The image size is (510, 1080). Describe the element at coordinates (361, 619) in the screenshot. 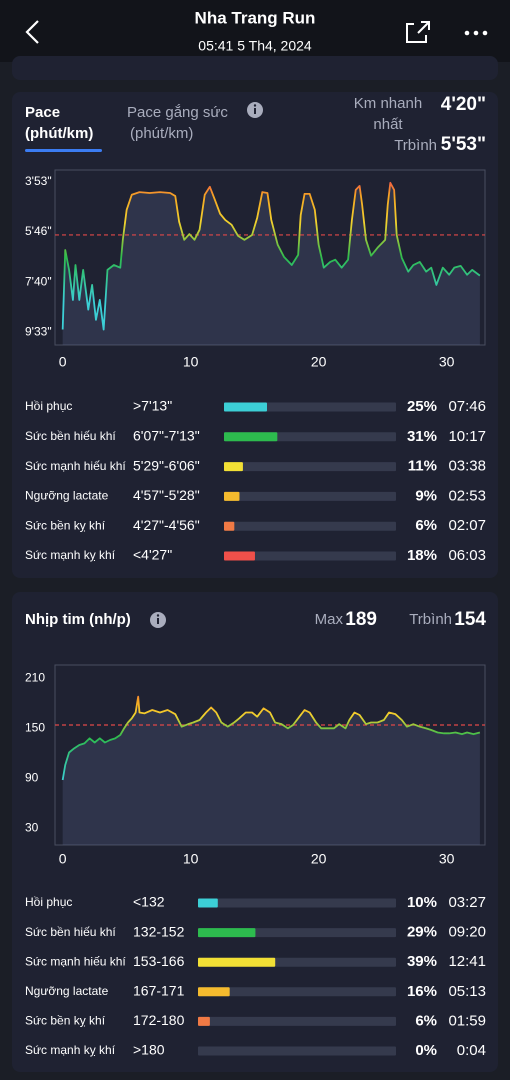

I see `max-value: 189` at that location.